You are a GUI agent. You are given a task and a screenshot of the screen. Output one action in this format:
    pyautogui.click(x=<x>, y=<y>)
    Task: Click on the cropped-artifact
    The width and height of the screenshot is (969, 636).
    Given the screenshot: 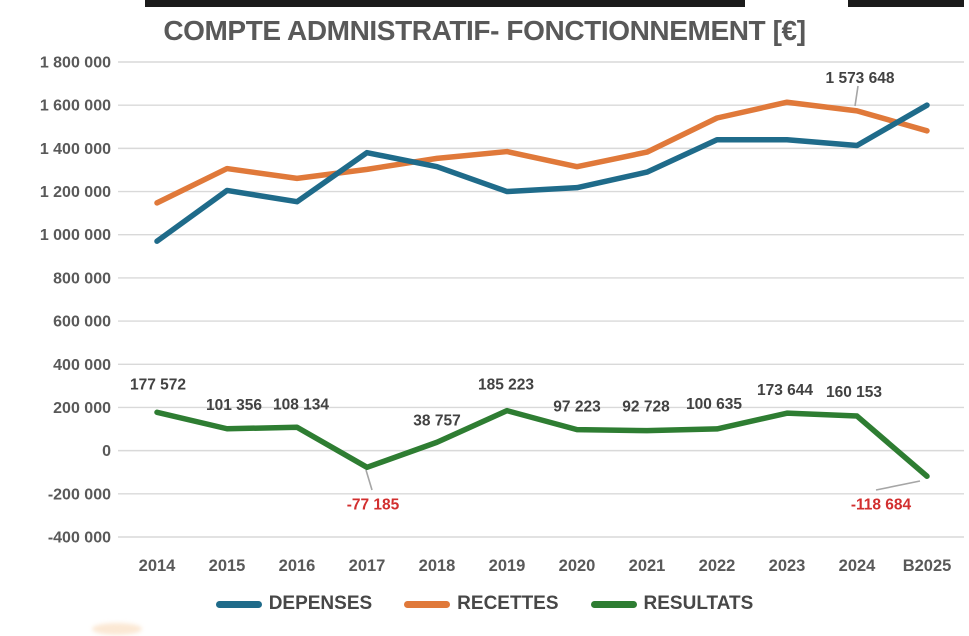 What is the action you would take?
    pyautogui.click(x=117, y=629)
    